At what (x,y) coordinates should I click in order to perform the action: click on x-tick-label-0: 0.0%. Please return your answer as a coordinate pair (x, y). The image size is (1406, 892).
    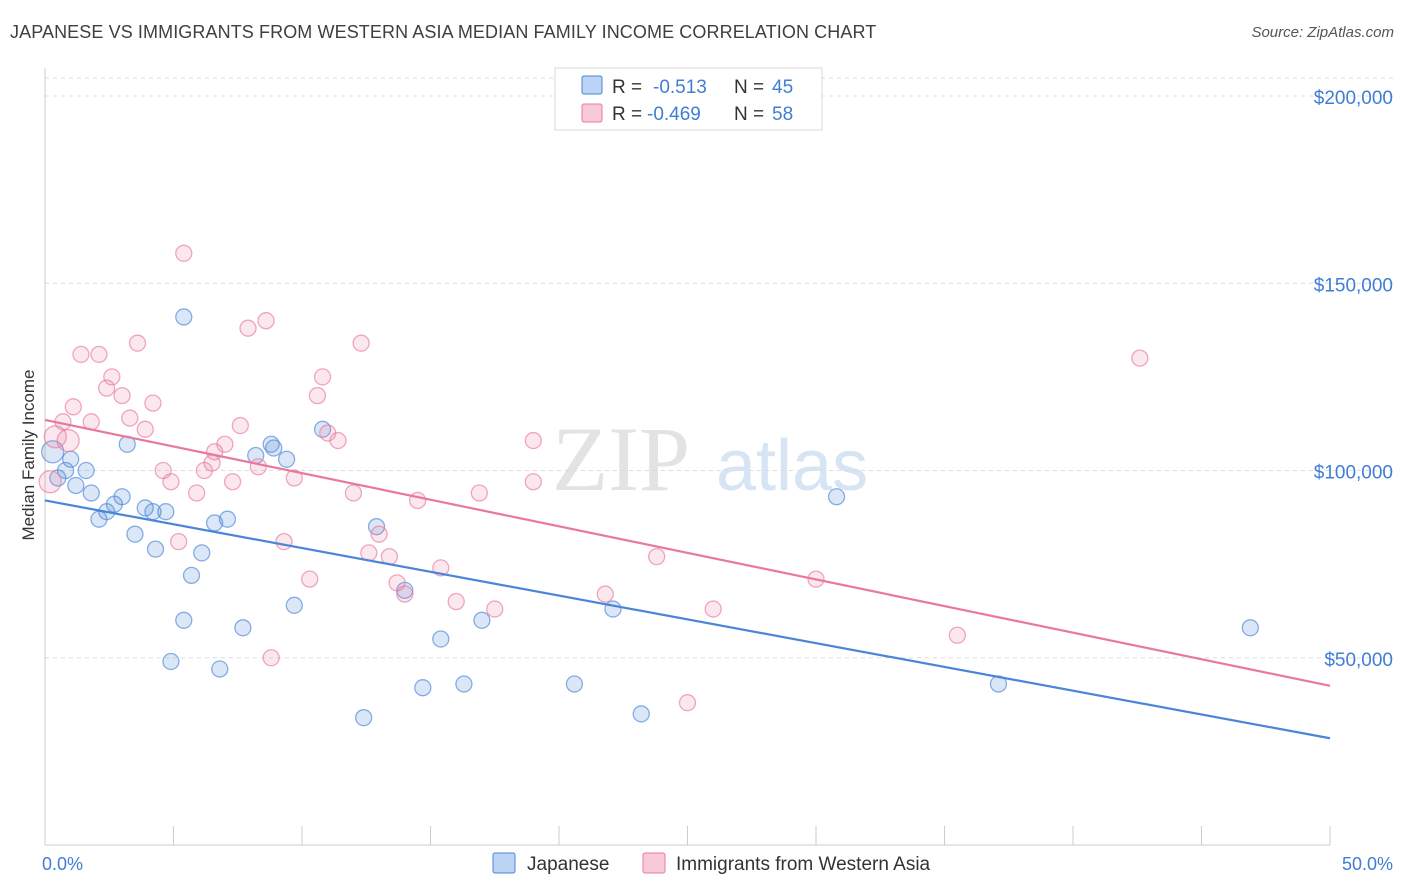
    Looking at the image, I should click on (62, 864).